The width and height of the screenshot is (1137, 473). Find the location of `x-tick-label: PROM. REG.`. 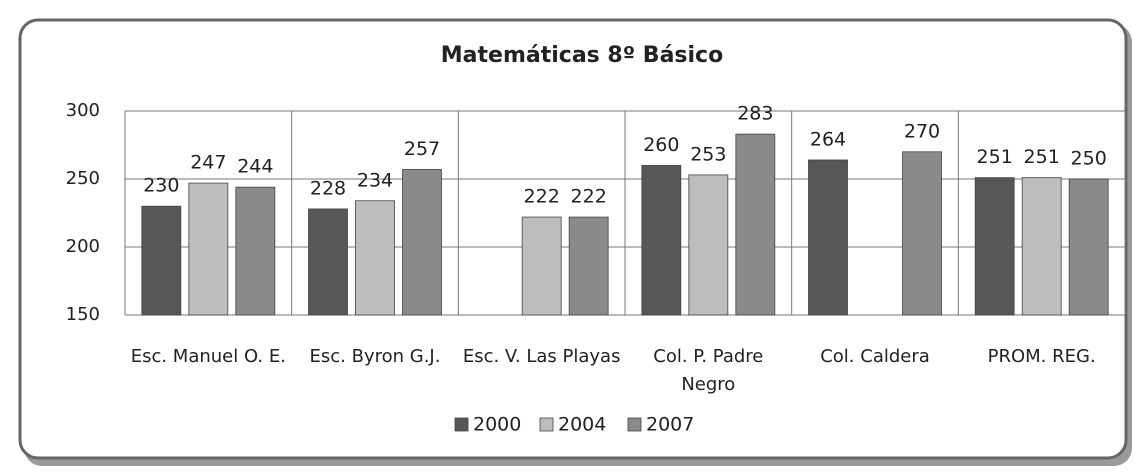

x-tick-label: PROM. REG. is located at coordinates (1041, 356).